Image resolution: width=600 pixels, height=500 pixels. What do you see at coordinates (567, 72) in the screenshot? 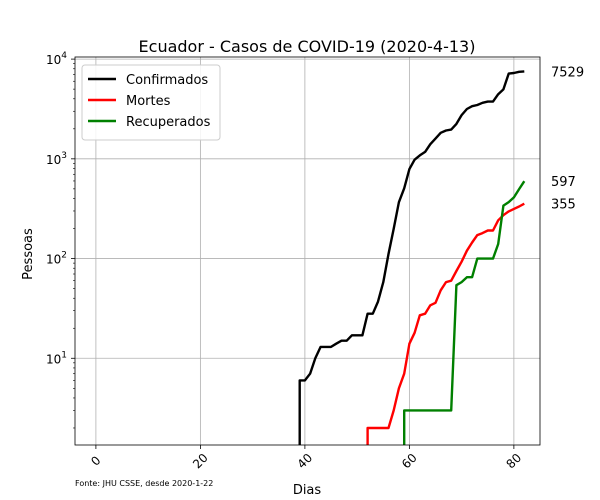
I see `end-label-confirmados: 7529` at bounding box center [567, 72].